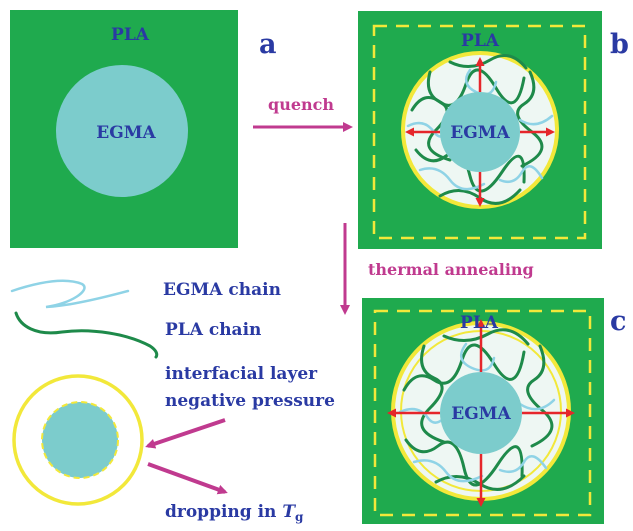  I want to click on egma-label-c: EGMA, so click(481, 414).